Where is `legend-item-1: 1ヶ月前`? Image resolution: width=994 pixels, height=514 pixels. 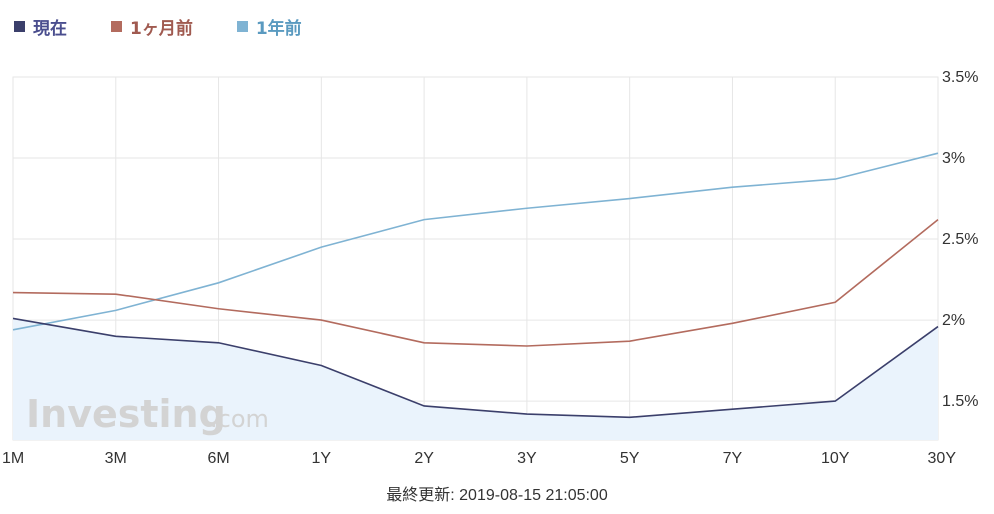
legend-item-1: 1ヶ月前 is located at coordinates (152, 26).